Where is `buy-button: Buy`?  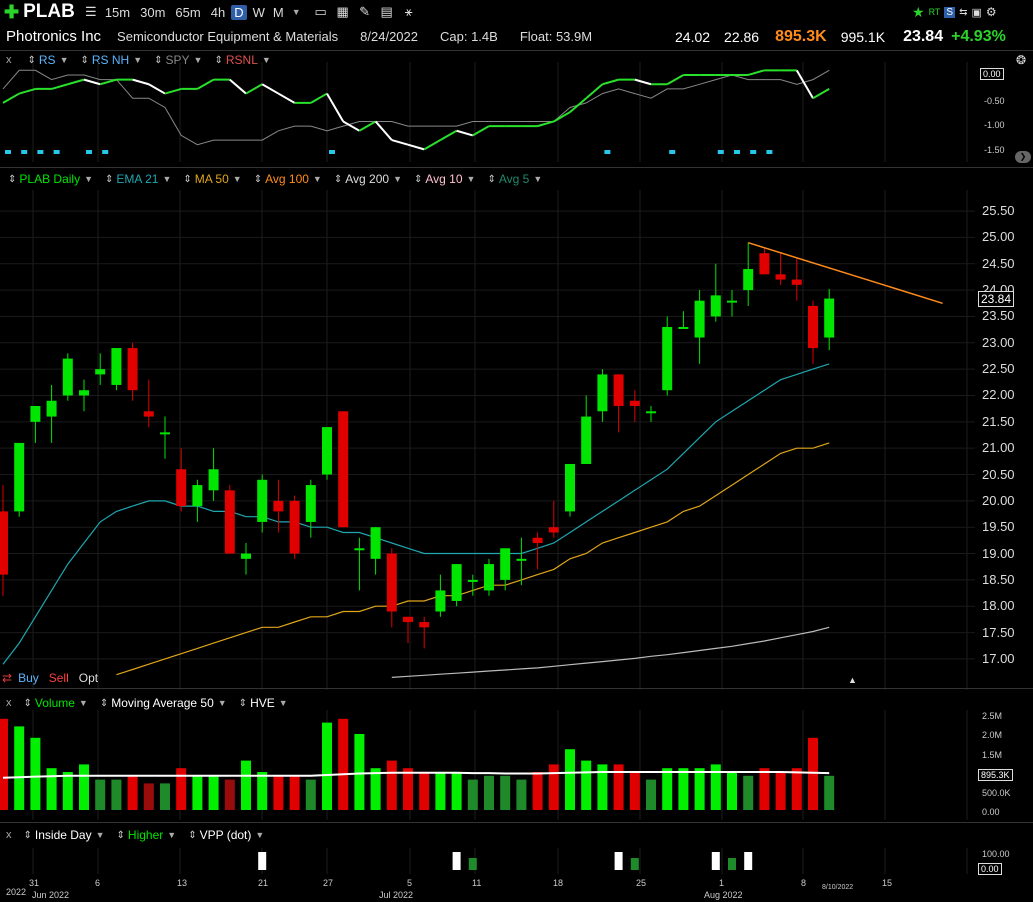
buy-button: Buy is located at coordinates (28, 678).